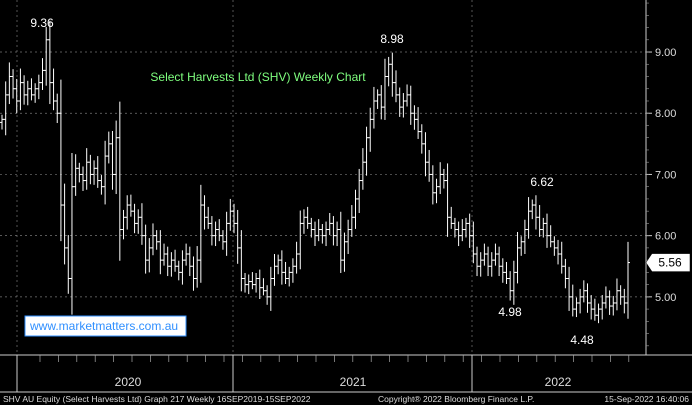 Image resolution: width=692 pixels, height=405 pixels. I want to click on watermark: www.marketmatters.com.au, so click(105, 326).